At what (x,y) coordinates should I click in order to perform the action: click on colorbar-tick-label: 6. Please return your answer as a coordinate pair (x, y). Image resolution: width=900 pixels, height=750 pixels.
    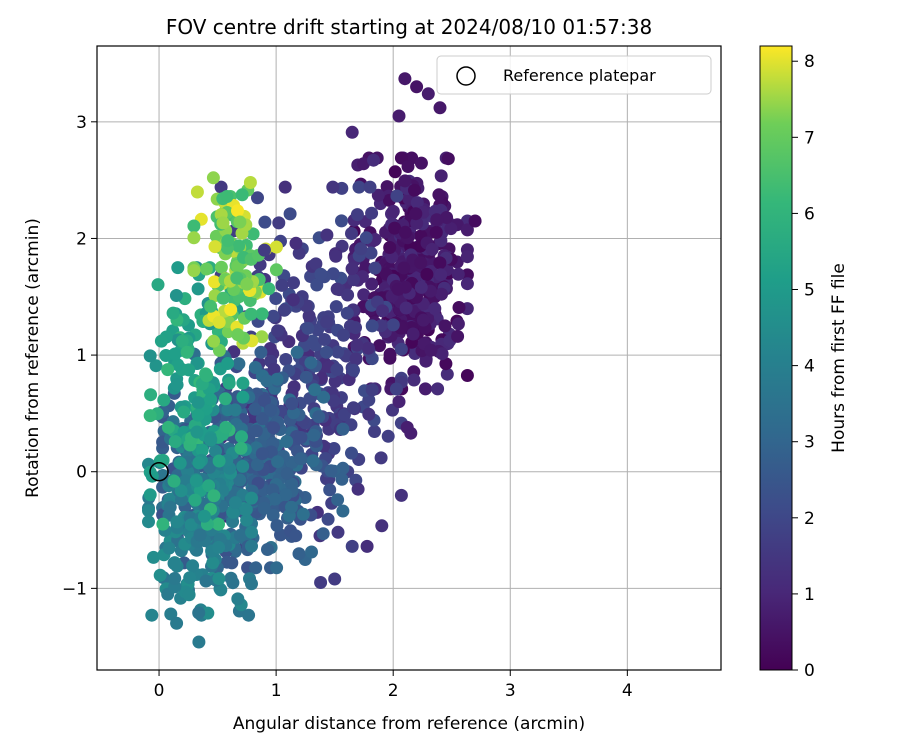
    Looking at the image, I should click on (809, 214).